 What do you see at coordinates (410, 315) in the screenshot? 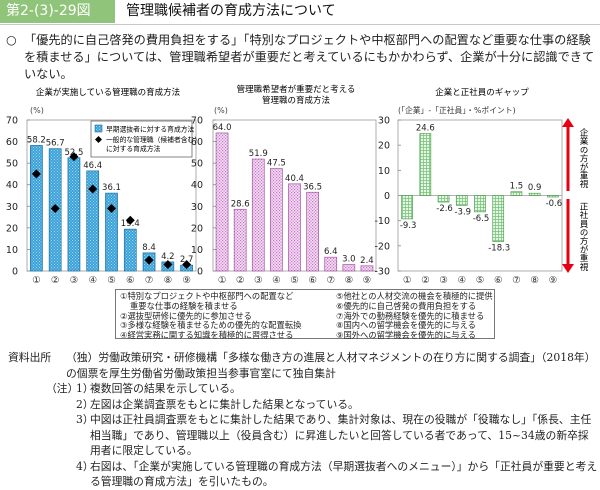
I see `item-7: ⑦海外での勤務経験を優先的に積ませる` at bounding box center [410, 315].